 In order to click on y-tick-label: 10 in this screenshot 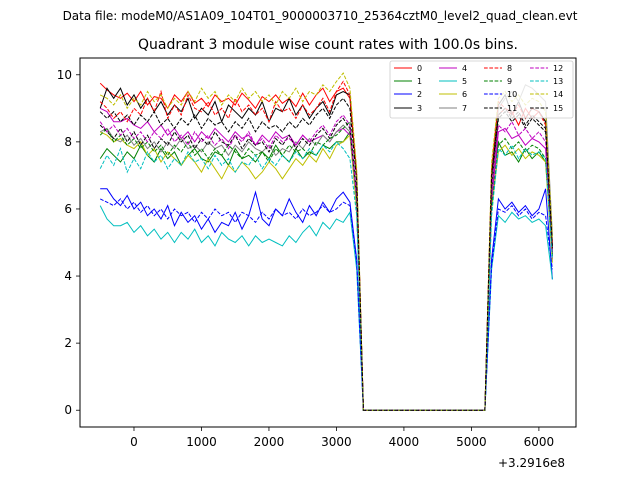, I will do `click(64, 75)`.